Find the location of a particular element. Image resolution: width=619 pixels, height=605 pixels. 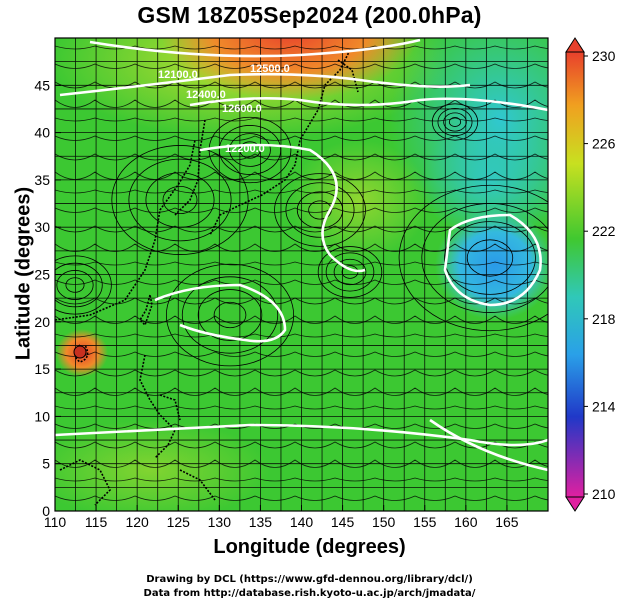

y-tick-label: 45 is located at coordinates (42, 85).